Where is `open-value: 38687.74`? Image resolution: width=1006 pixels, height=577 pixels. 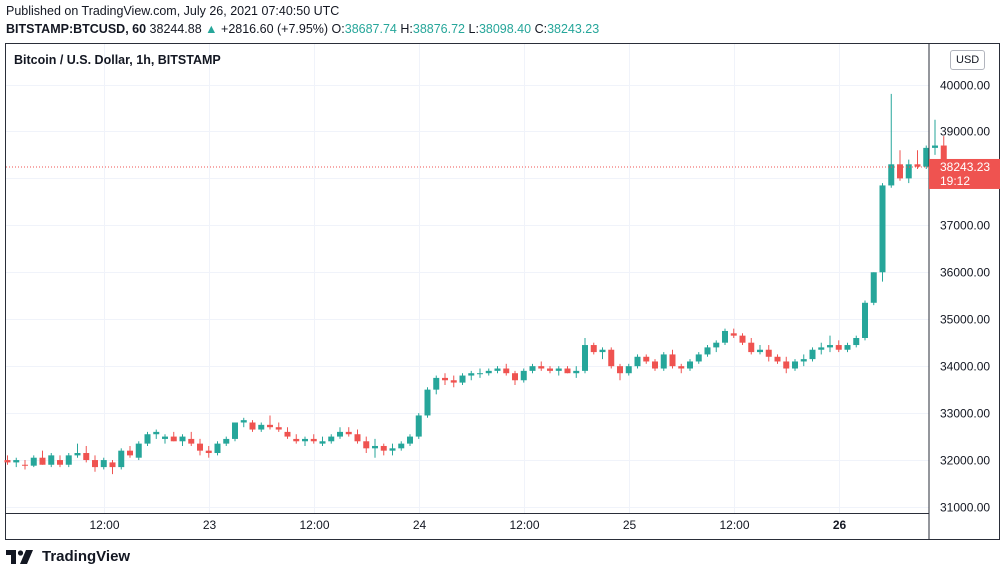
open-value: 38687.74 is located at coordinates (370, 29).